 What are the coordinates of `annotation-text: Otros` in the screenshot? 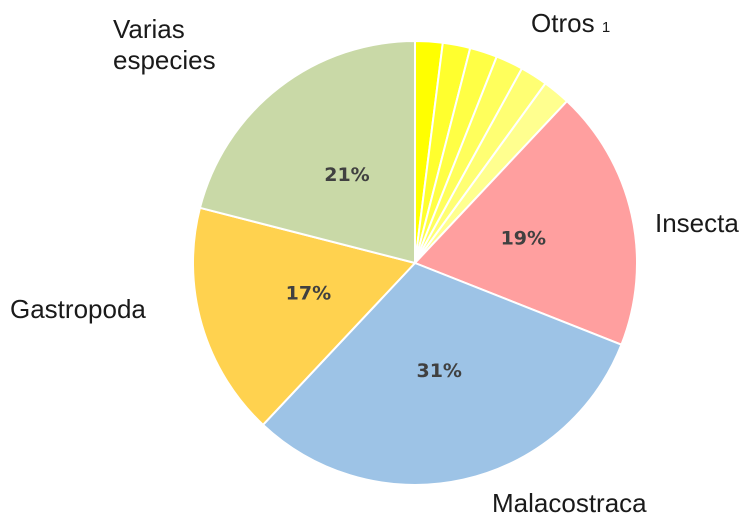 It's located at (563, 23).